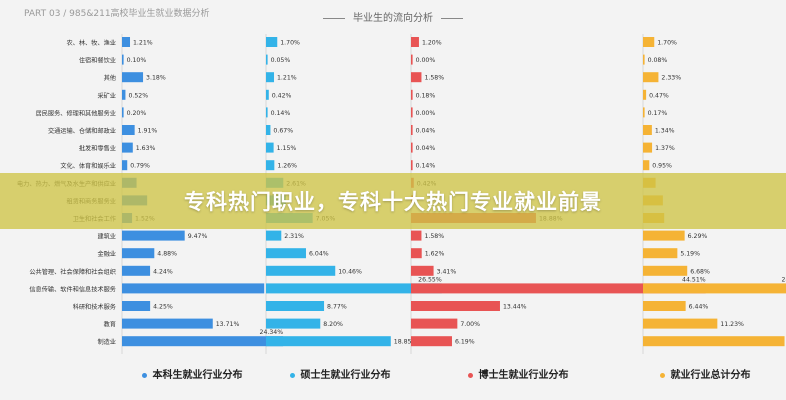 The height and width of the screenshot is (400, 786). Describe the element at coordinates (784, 279) in the screenshot. I see `value-label-s4-14: 24.49%` at that location.